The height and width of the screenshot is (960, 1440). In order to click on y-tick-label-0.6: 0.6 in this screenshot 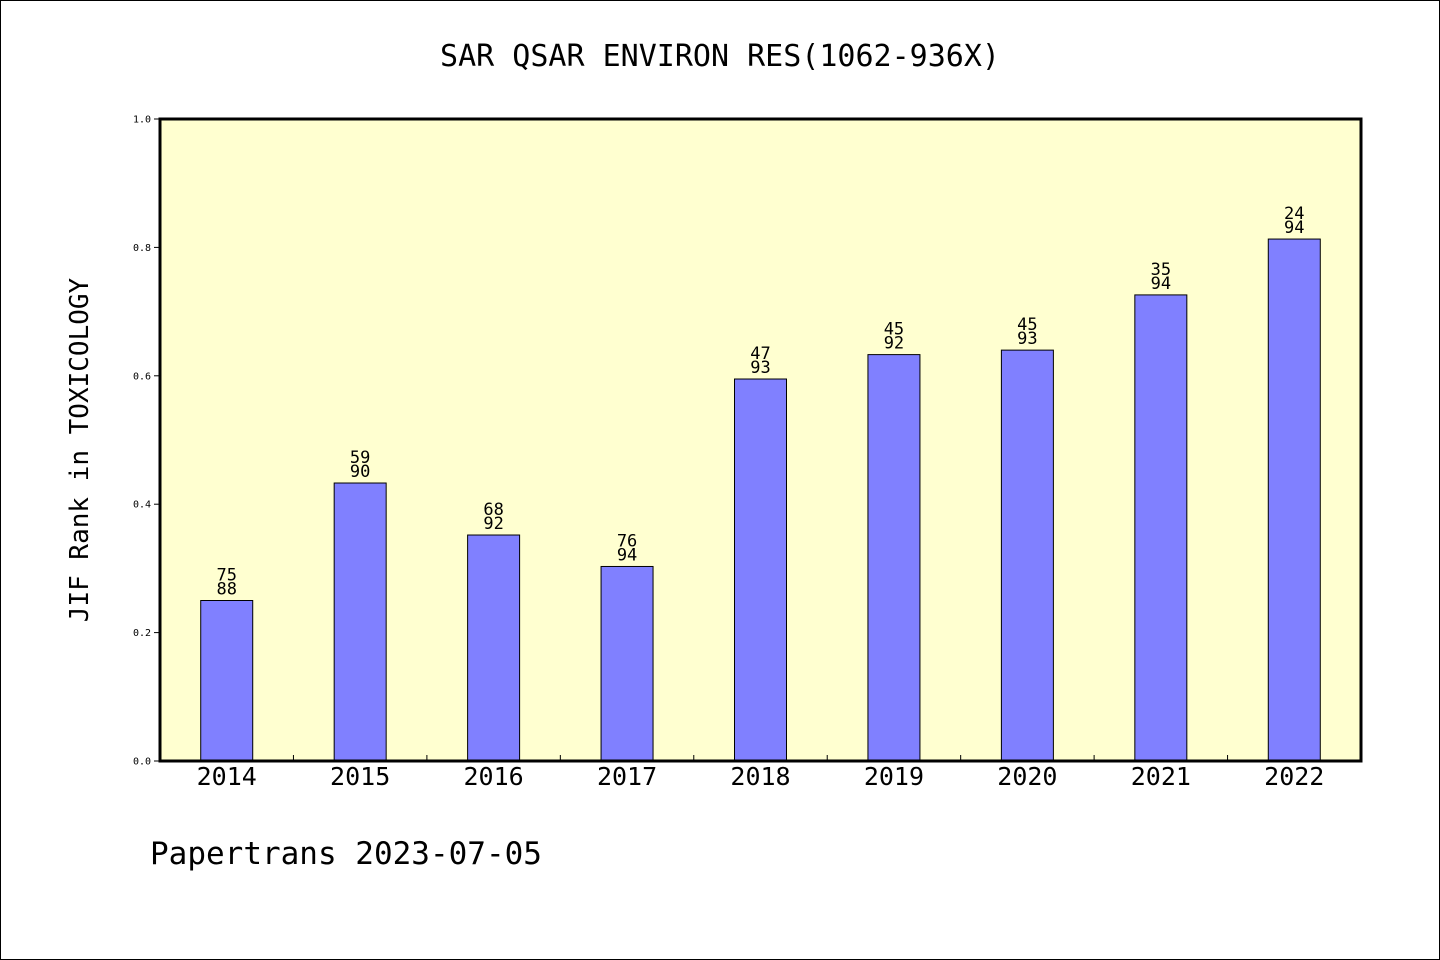, I will do `click(142, 376)`.